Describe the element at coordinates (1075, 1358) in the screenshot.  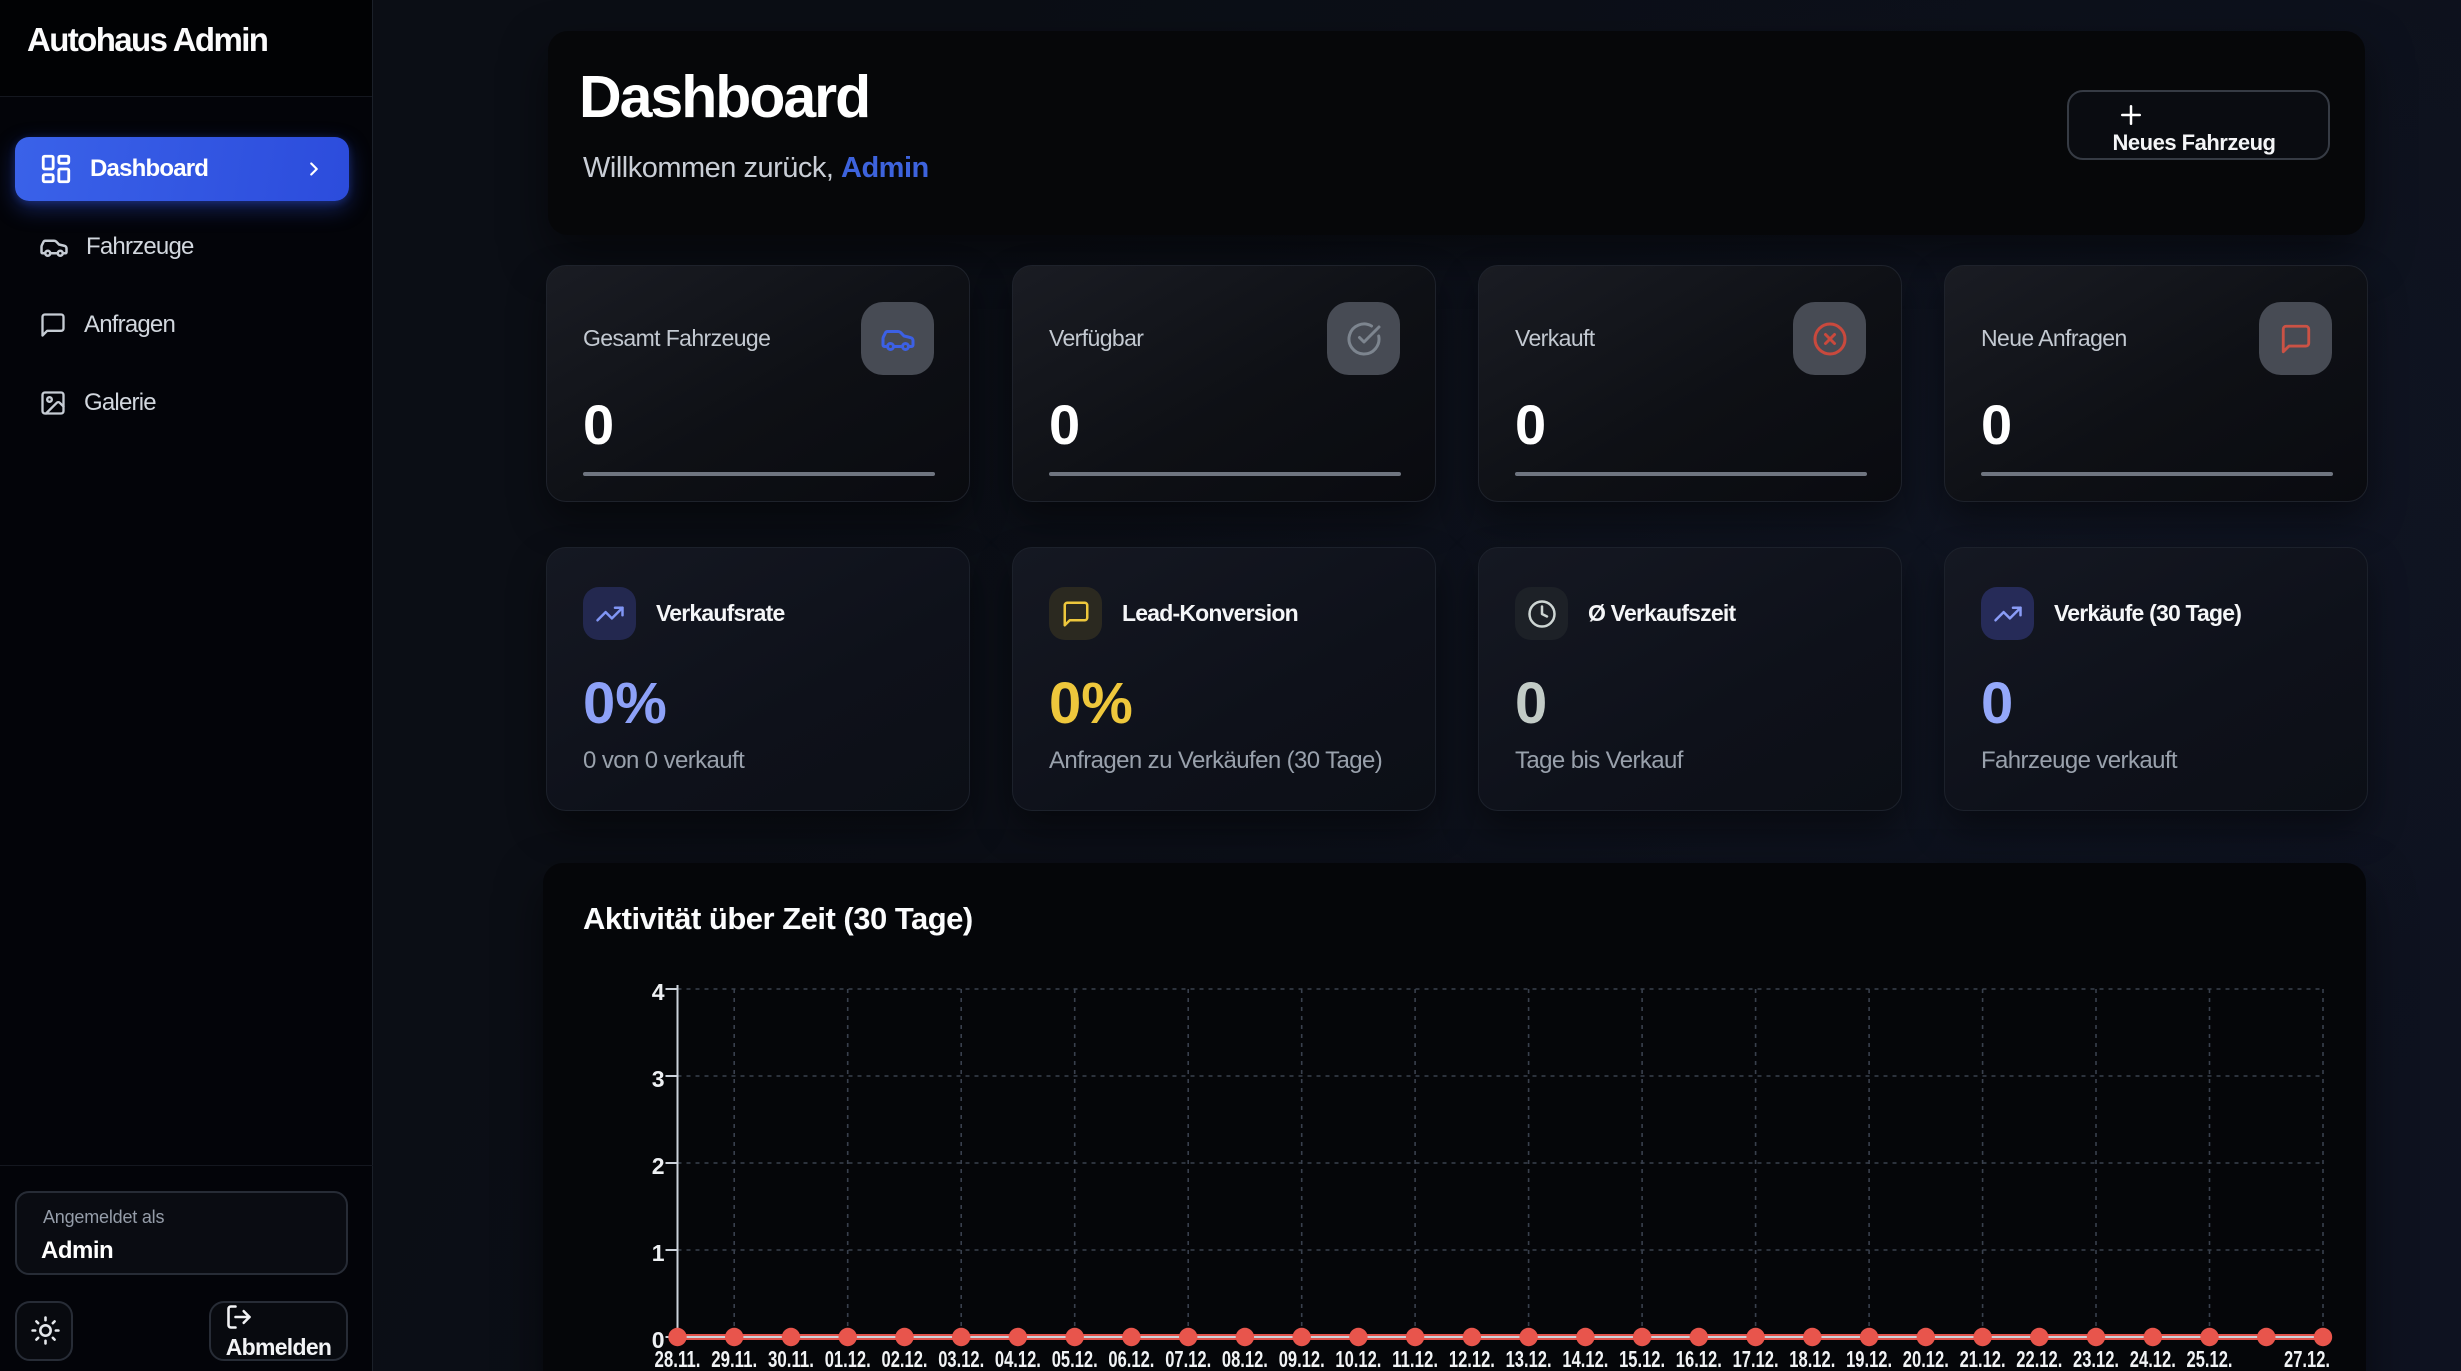
I see `svg-text: 05.12.` at that location.